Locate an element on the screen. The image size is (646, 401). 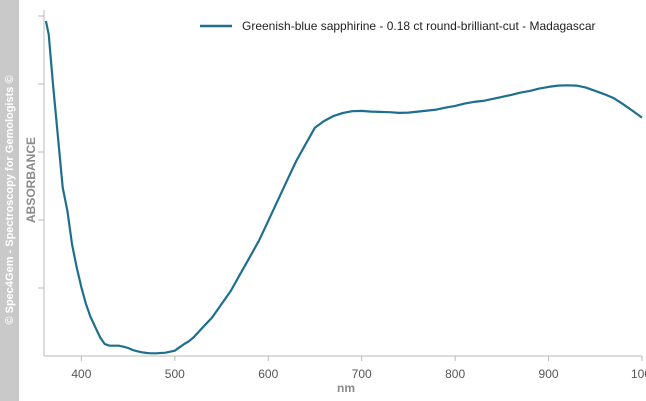
x-axis-tick-labels: 400 500 600 700 800 900 100 is located at coordinates (358, 374).